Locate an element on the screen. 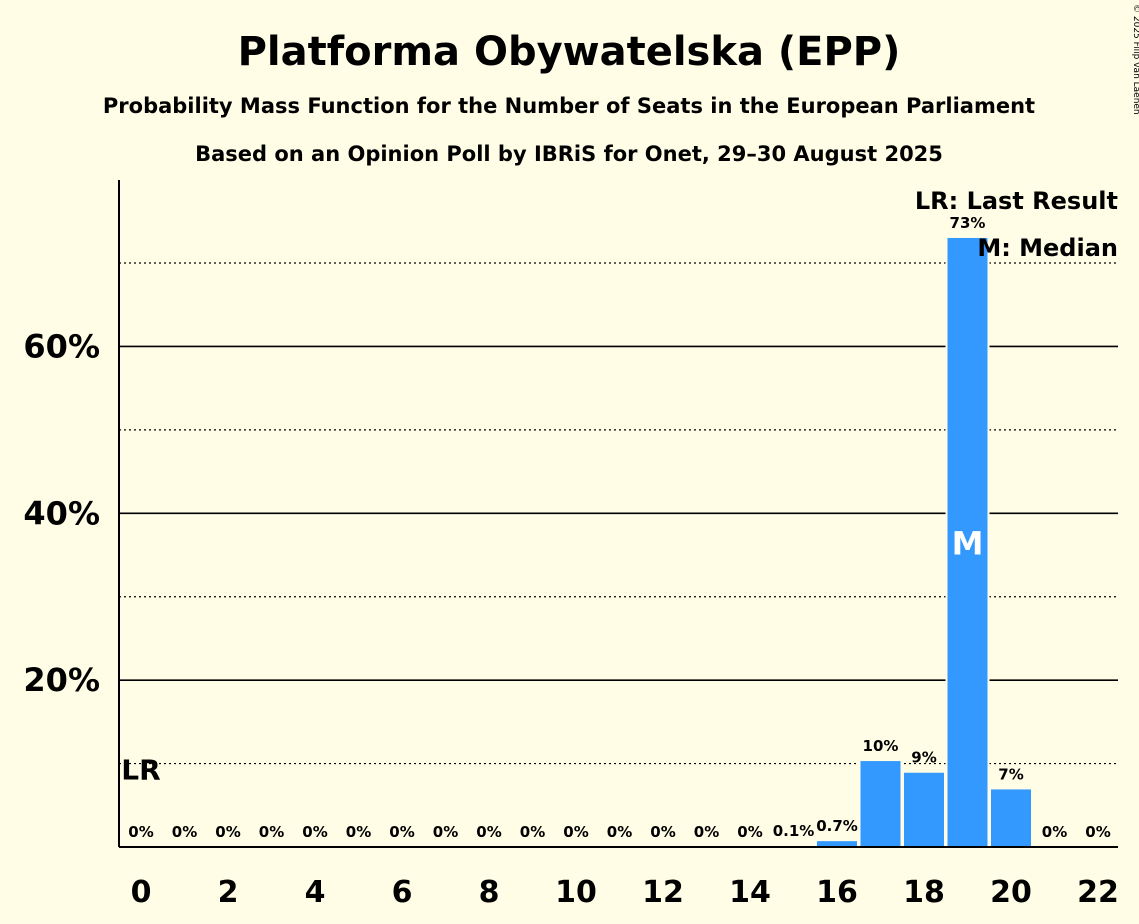 This screenshot has width=1139, height=924. last-result-marker: LR is located at coordinates (140, 770).